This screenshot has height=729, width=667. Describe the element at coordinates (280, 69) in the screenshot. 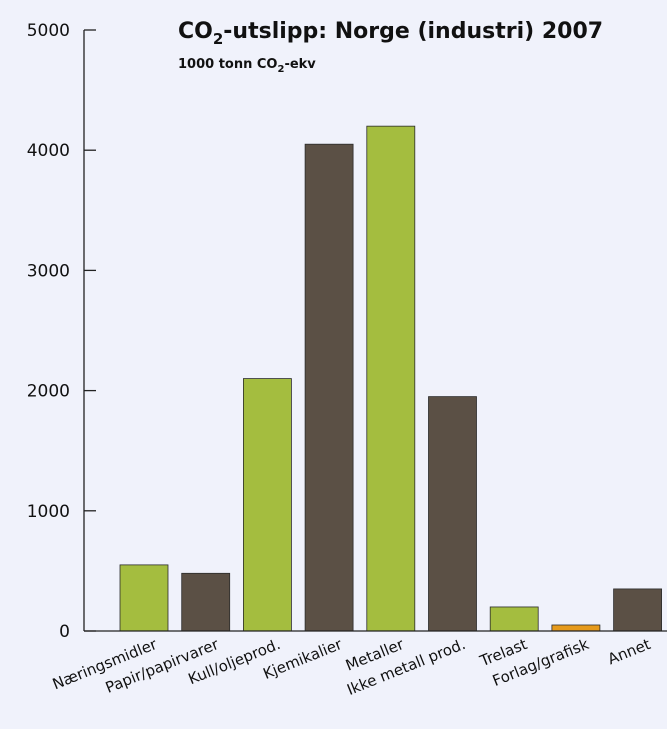

I see `subtitle-subscript: 2` at that location.